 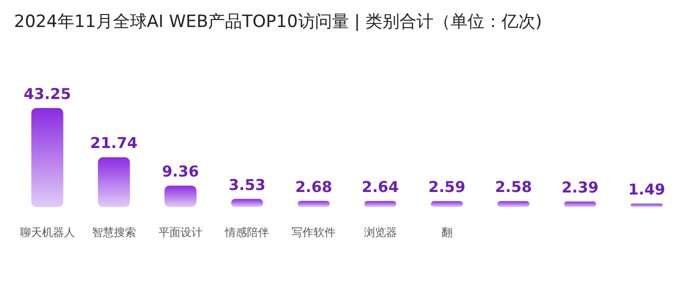 I want to click on x-tick-label: 浏览器, so click(x=380, y=232).